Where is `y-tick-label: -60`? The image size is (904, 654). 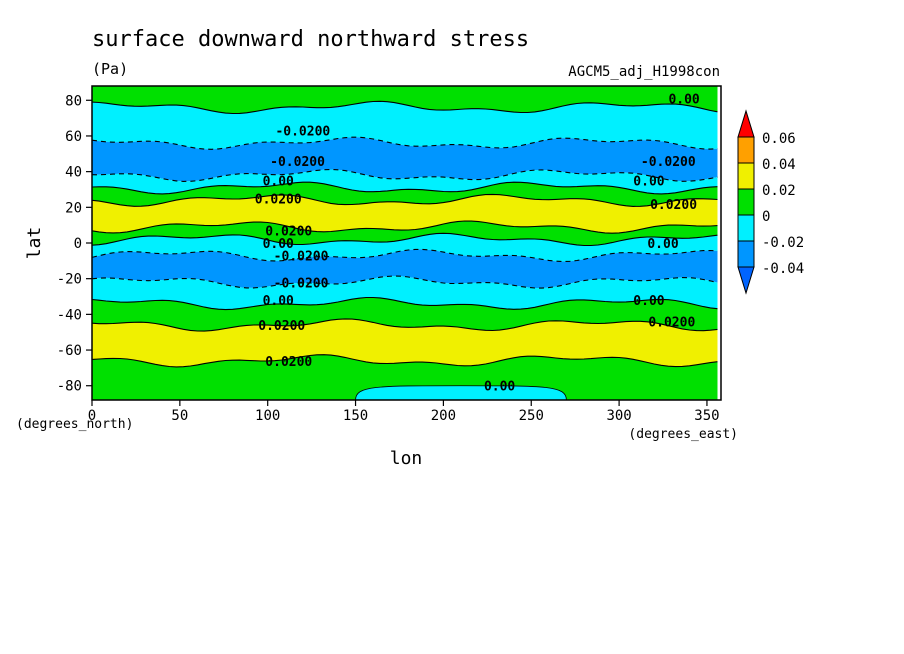 y-tick-label: -60 is located at coordinates (69, 351).